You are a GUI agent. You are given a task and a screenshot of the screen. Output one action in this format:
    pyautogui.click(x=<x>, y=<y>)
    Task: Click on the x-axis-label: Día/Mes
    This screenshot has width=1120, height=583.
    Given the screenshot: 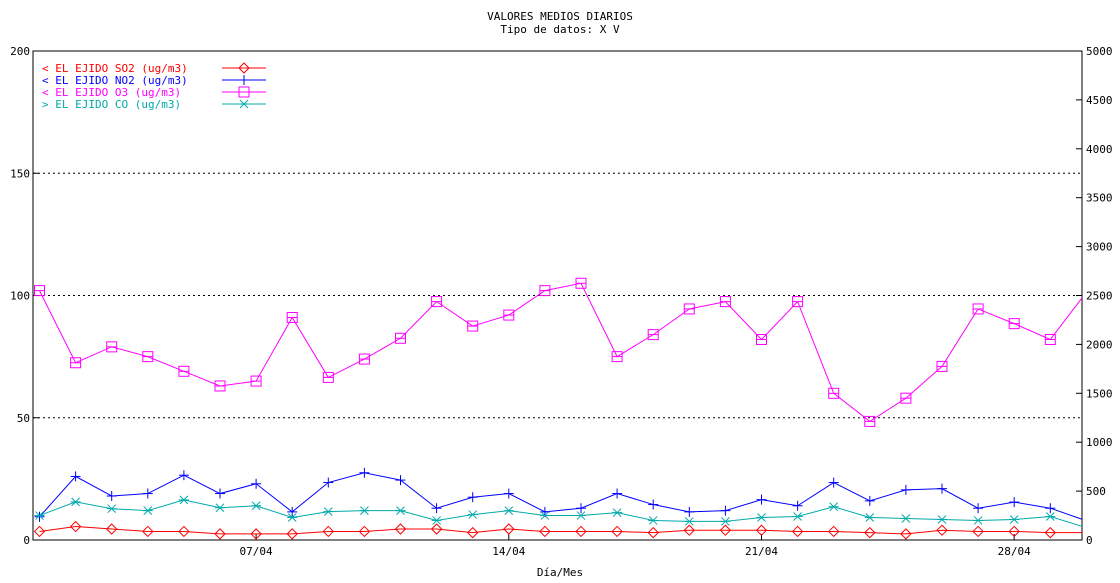 What is the action you would take?
    pyautogui.click(x=560, y=572)
    